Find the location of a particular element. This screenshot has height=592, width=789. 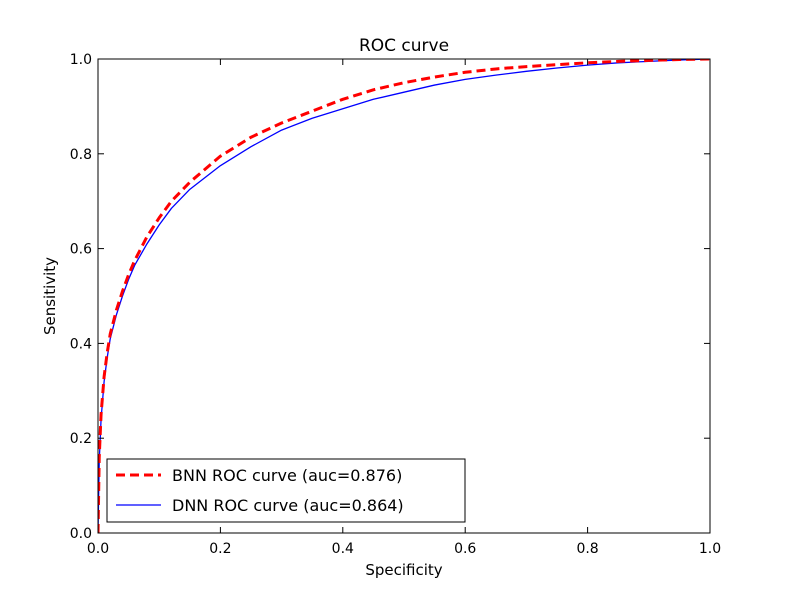

legend-box is located at coordinates (286, 490).